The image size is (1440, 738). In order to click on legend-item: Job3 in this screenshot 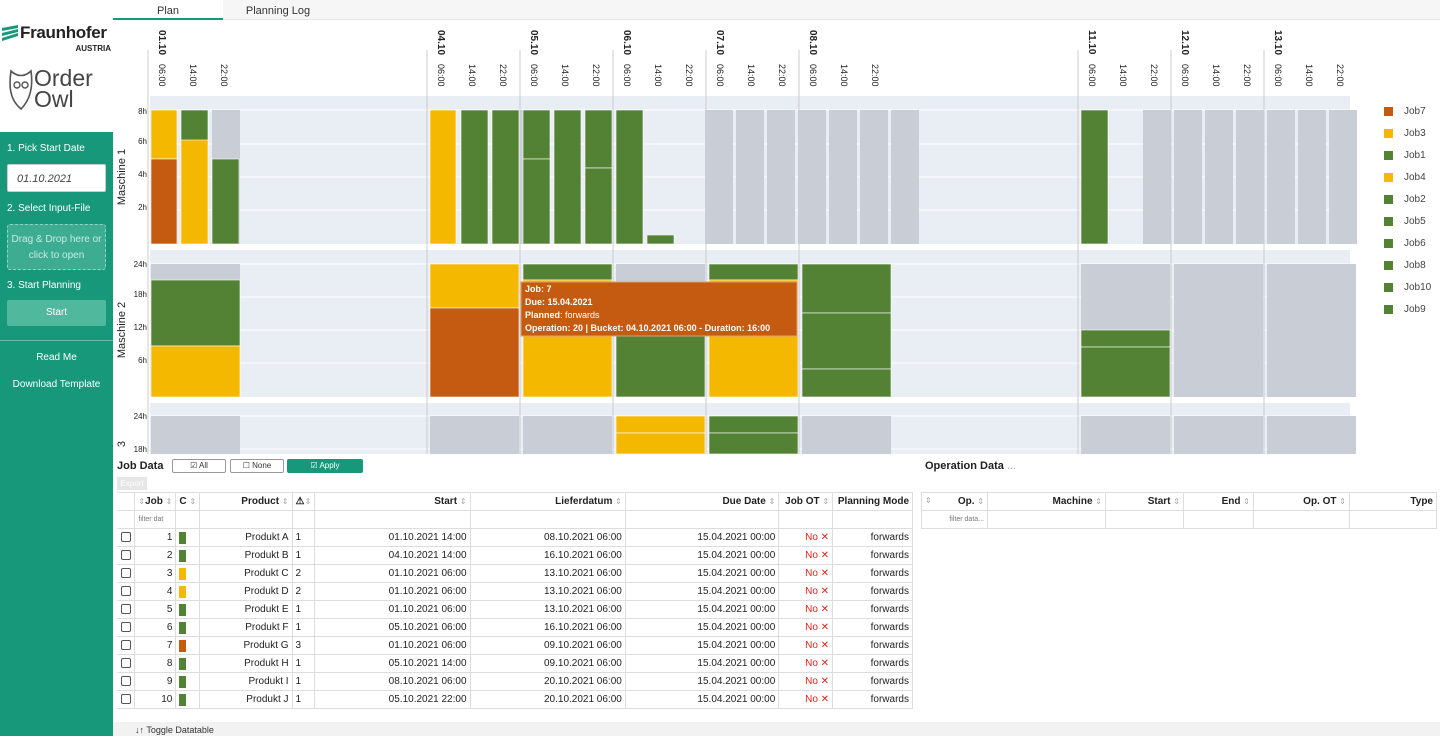, I will do `click(1412, 133)`.